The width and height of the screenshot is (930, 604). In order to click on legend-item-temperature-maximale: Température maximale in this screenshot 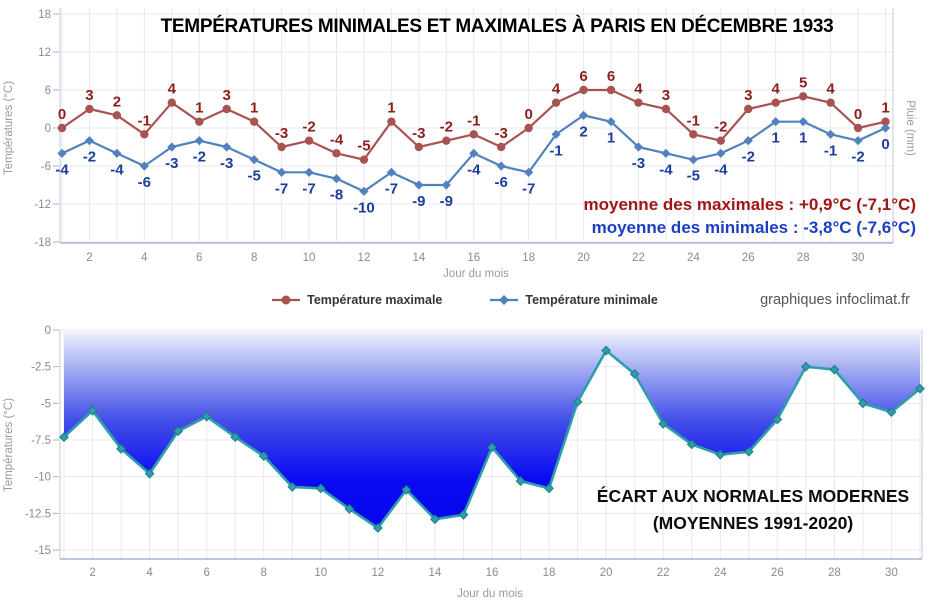, I will do `click(357, 300)`.